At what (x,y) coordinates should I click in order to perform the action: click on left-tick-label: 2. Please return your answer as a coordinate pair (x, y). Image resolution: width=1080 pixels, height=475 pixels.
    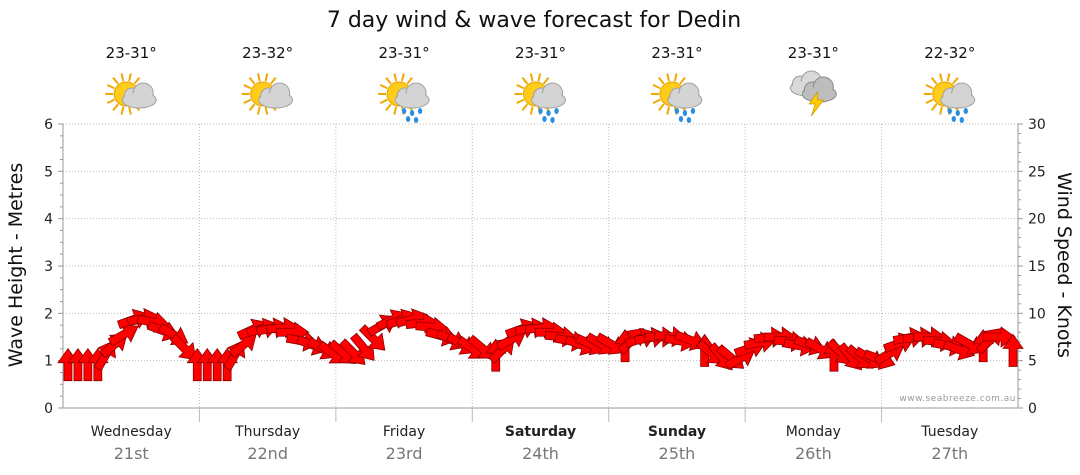
    Looking at the image, I should click on (48, 314).